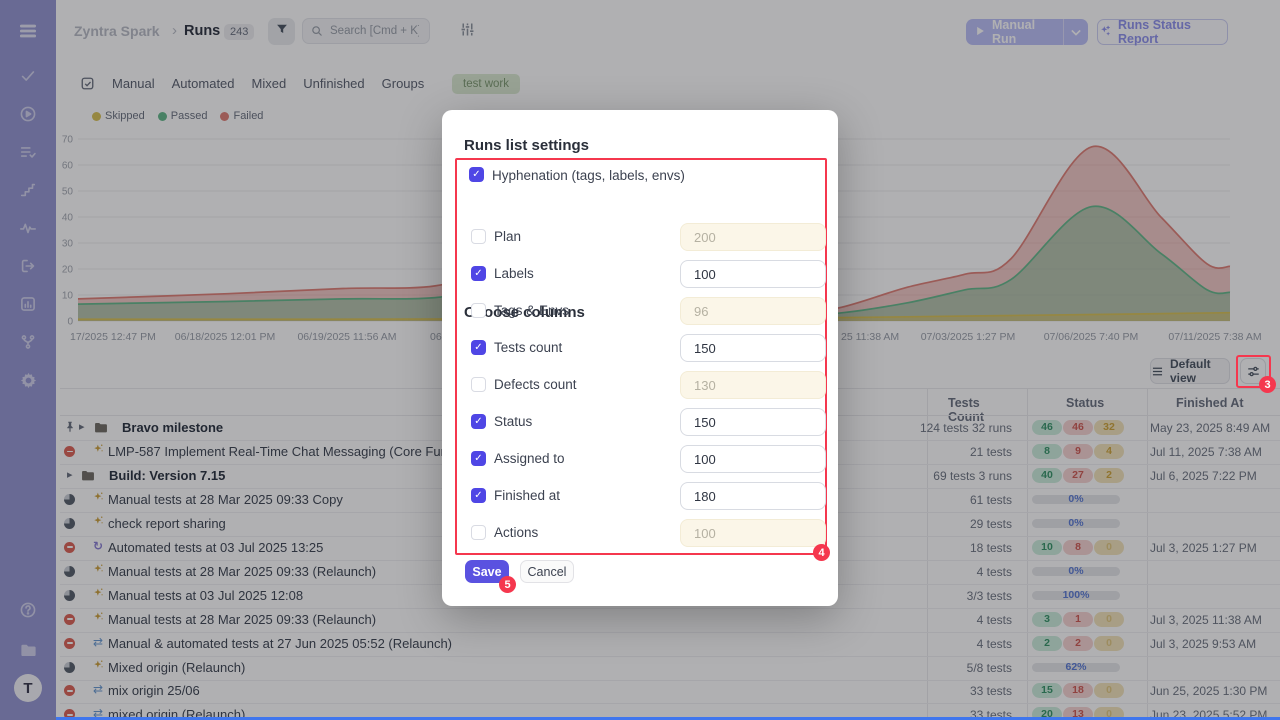 The width and height of the screenshot is (1280, 720). I want to click on width-input-actions, so click(753, 533).